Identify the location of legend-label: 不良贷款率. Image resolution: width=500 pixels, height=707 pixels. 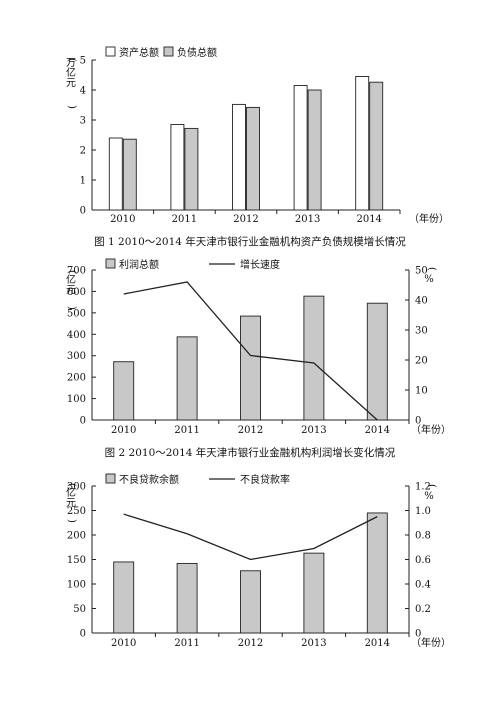
(265, 479).